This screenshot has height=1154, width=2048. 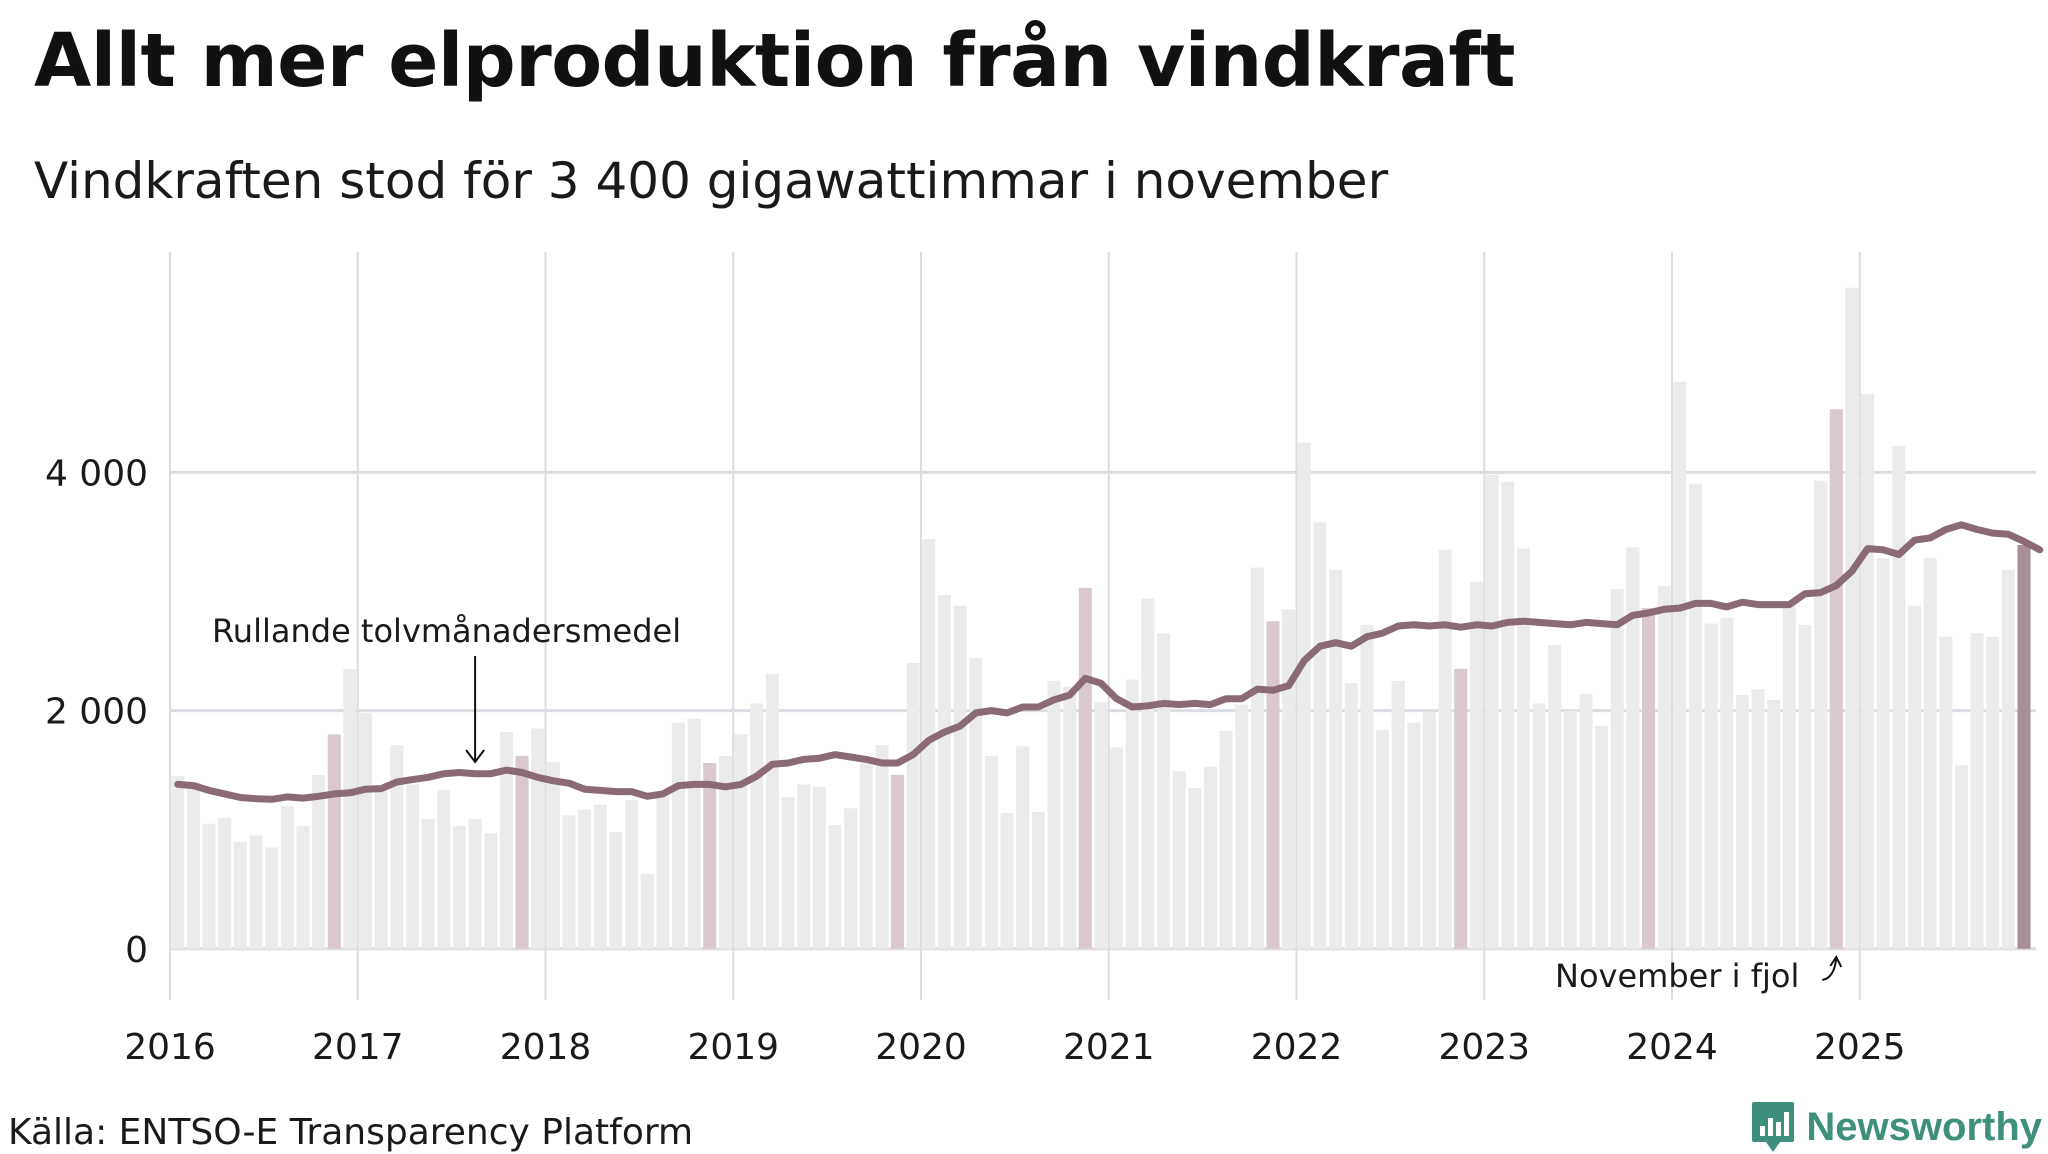 What do you see at coordinates (1773, 1127) in the screenshot?
I see `newsworthy-logo-icon` at bounding box center [1773, 1127].